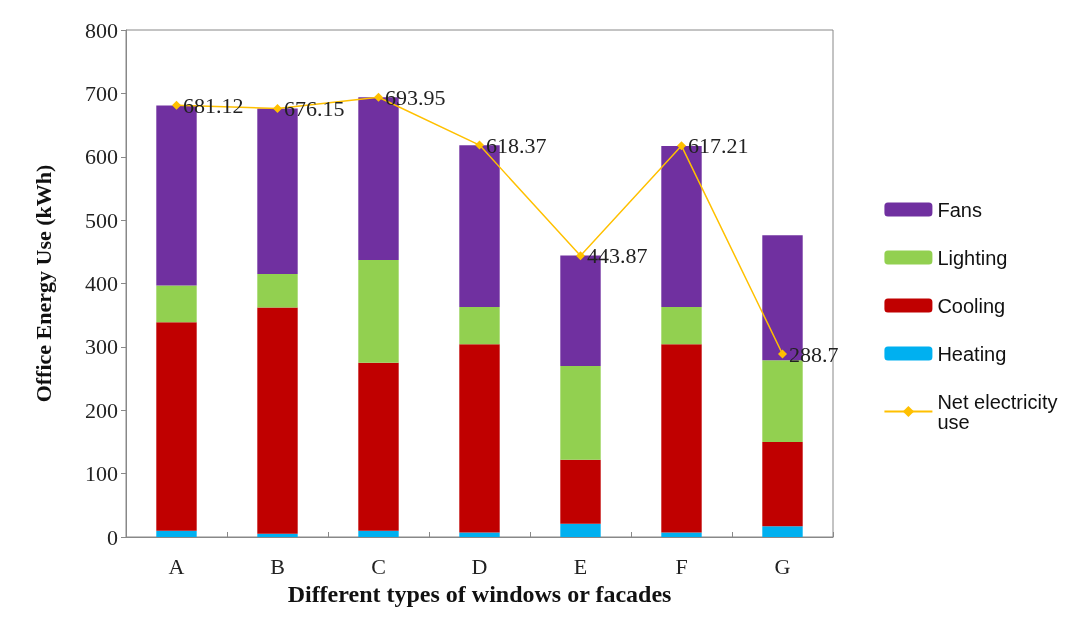 Image resolution: width=1081 pixels, height=631 pixels. Describe the element at coordinates (112, 537) in the screenshot. I see `y-tick-label: 0` at that location.